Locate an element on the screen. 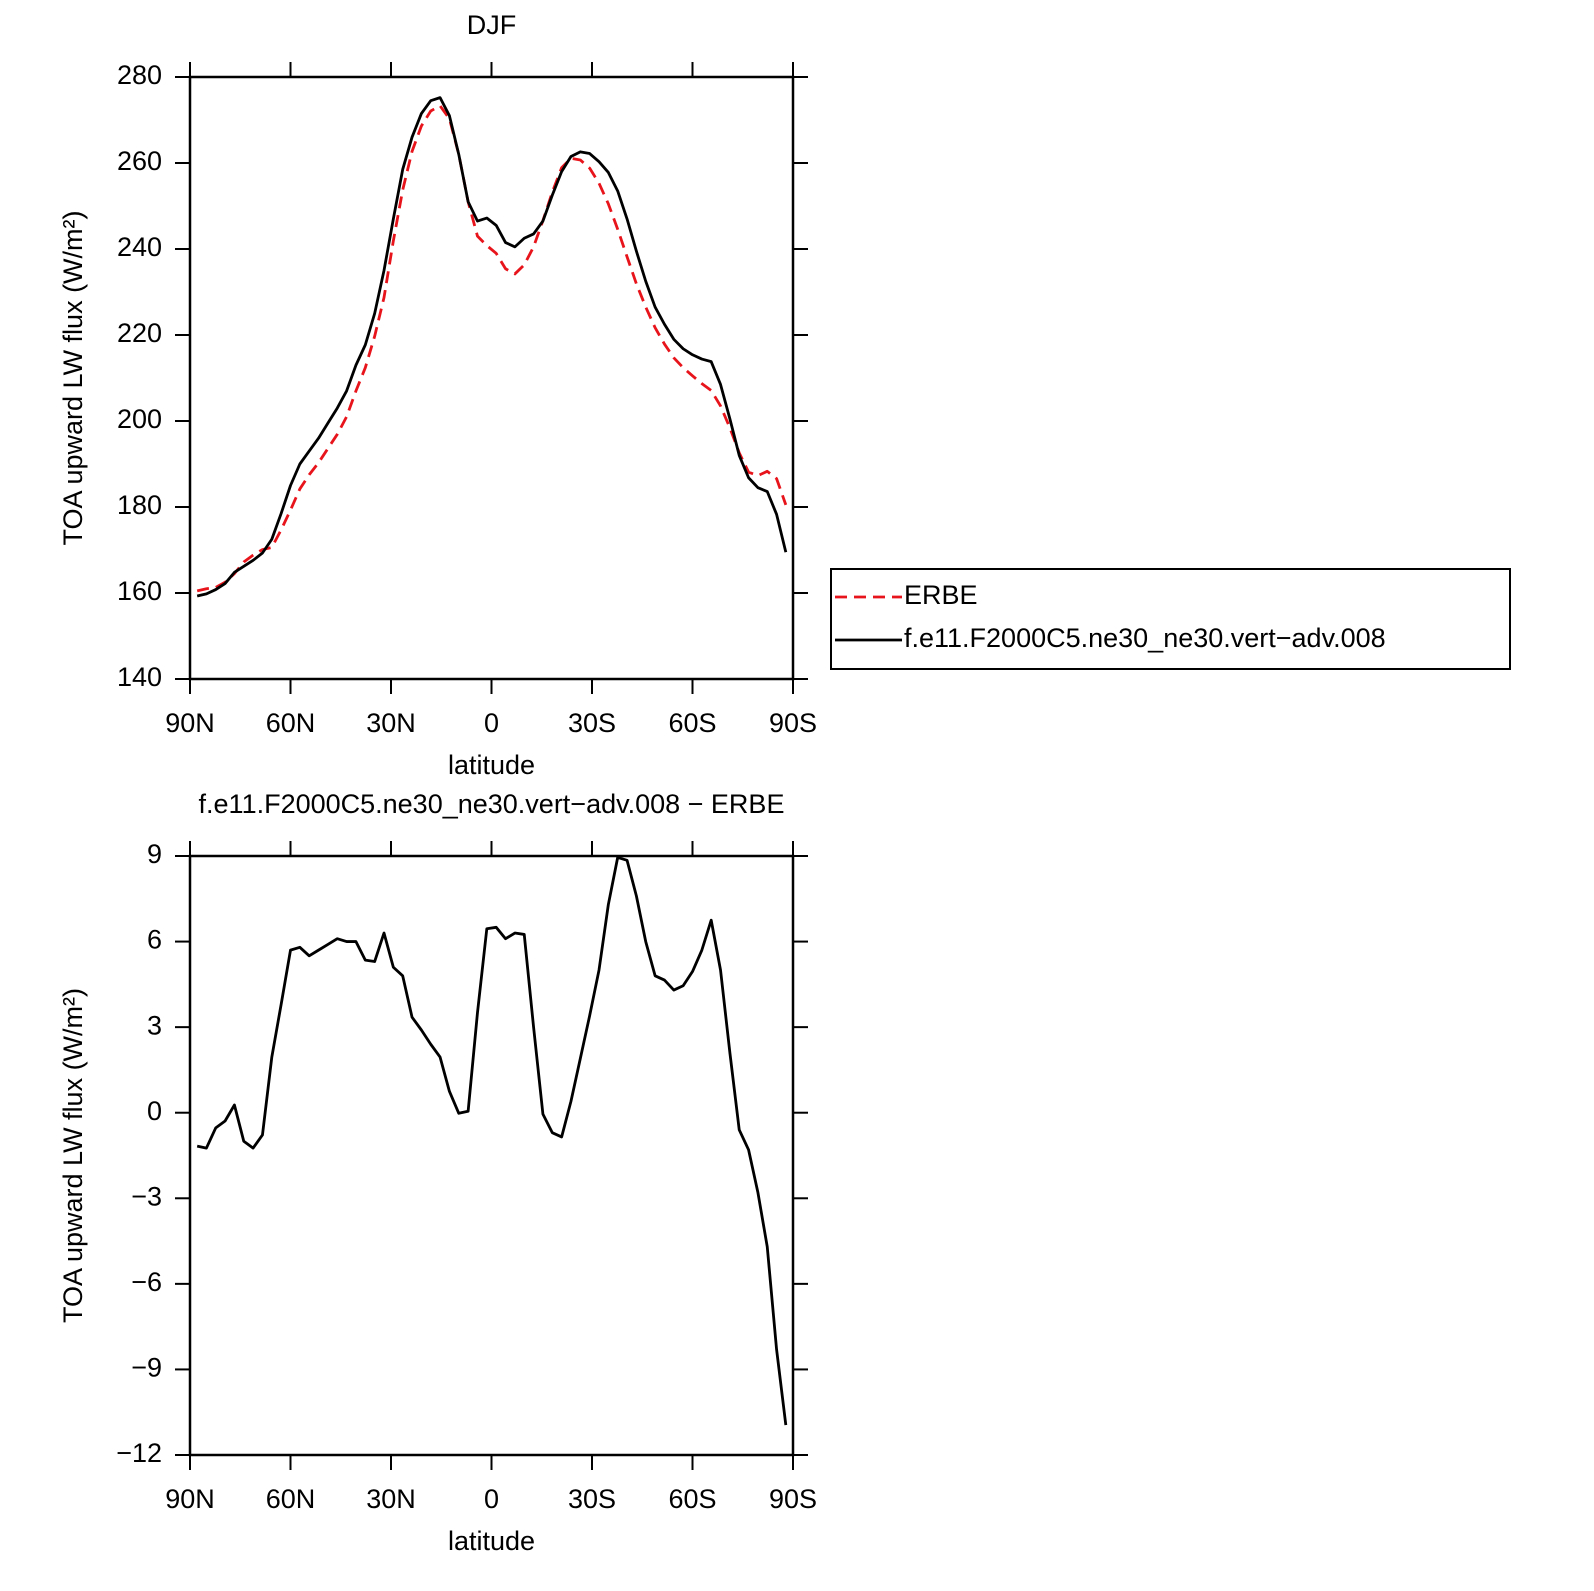  y-tick-label: 260 is located at coordinates (139, 161).